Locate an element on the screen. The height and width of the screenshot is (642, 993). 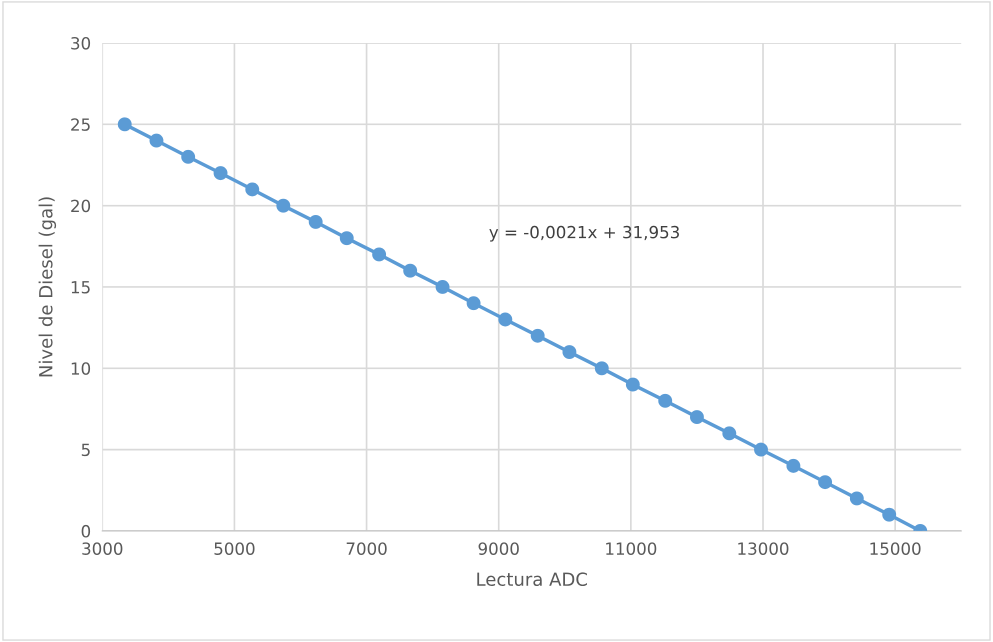
y-tick-label: 30 is located at coordinates (80, 43).